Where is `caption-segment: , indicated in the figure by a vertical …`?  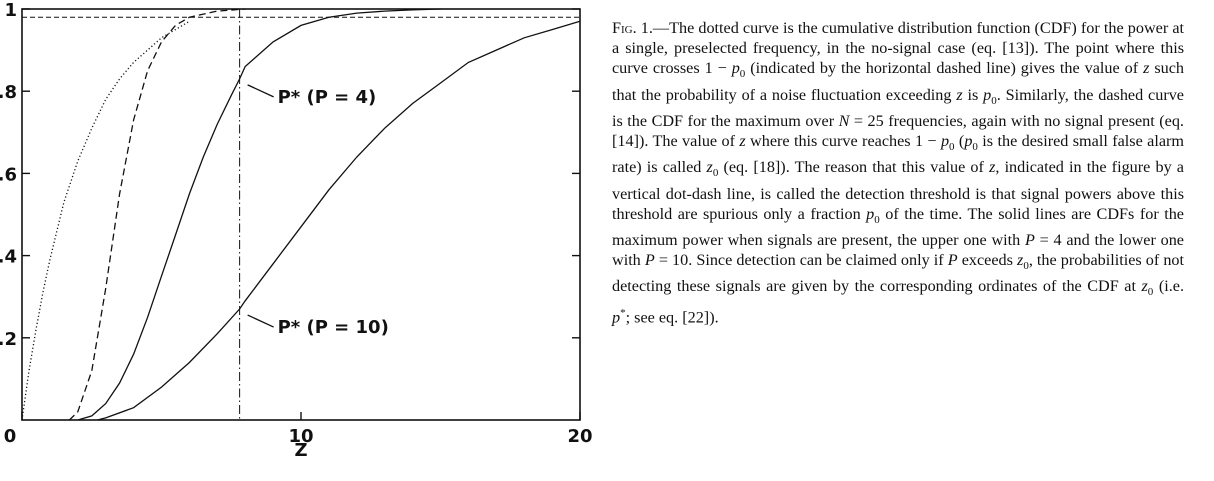 caption-segment: , indicated in the figure by a vertical … is located at coordinates (898, 190).